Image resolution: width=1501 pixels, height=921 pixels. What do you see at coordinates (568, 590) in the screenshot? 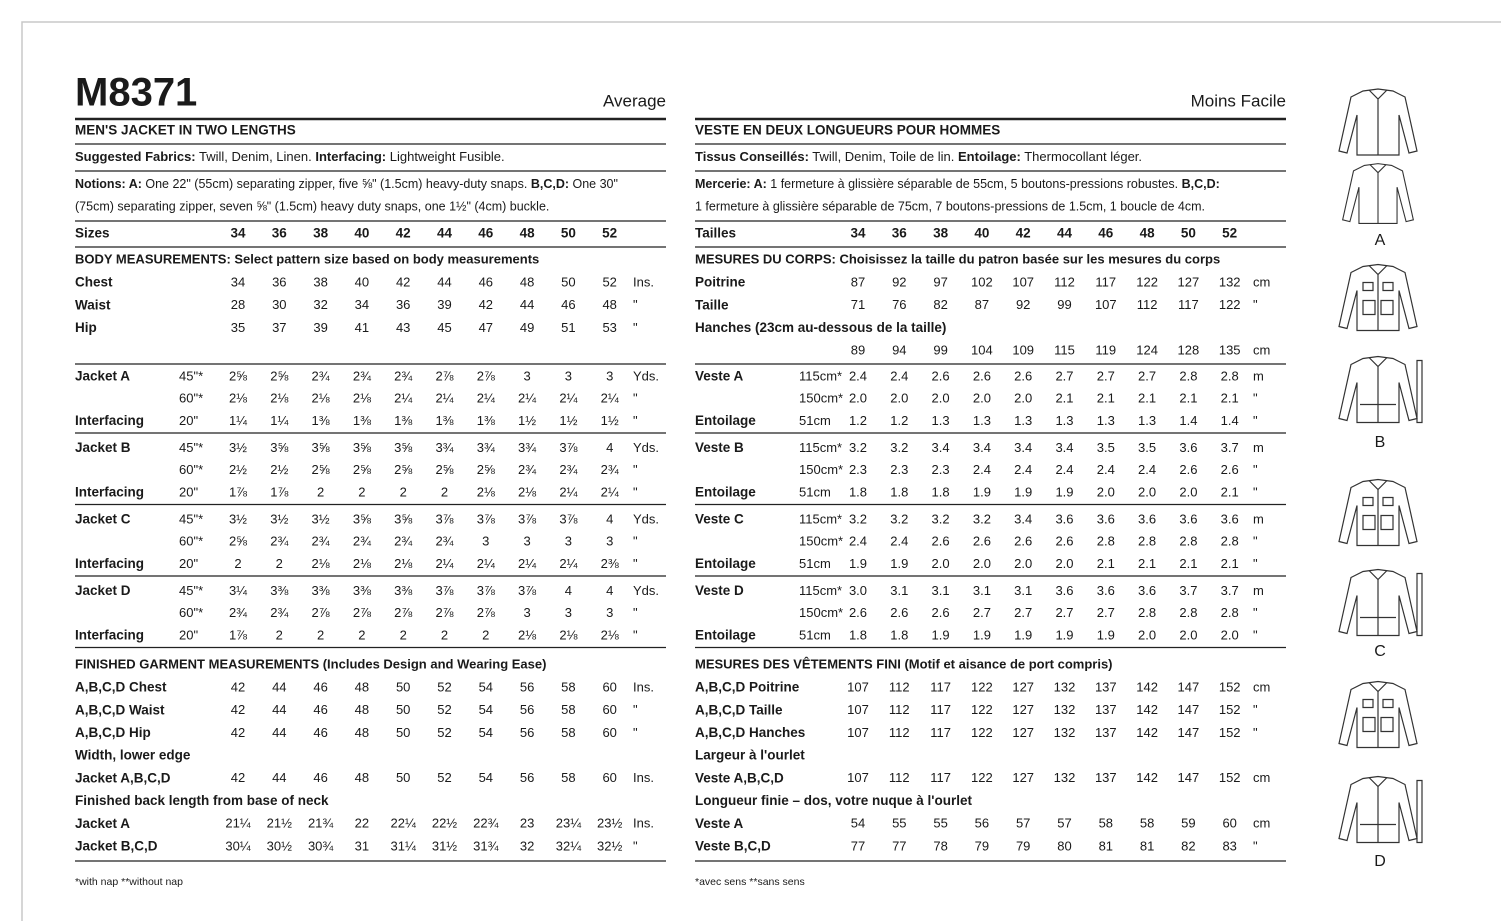
I see `cell: 4` at bounding box center [568, 590].